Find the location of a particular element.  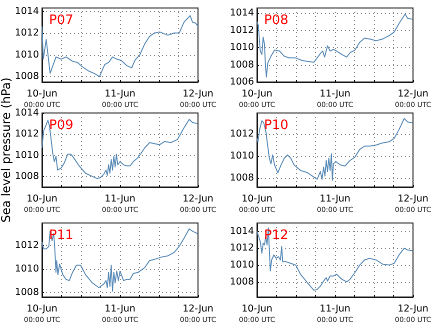

y-axis-title: Sea level pressure (hPa) is located at coordinates (6, 150).